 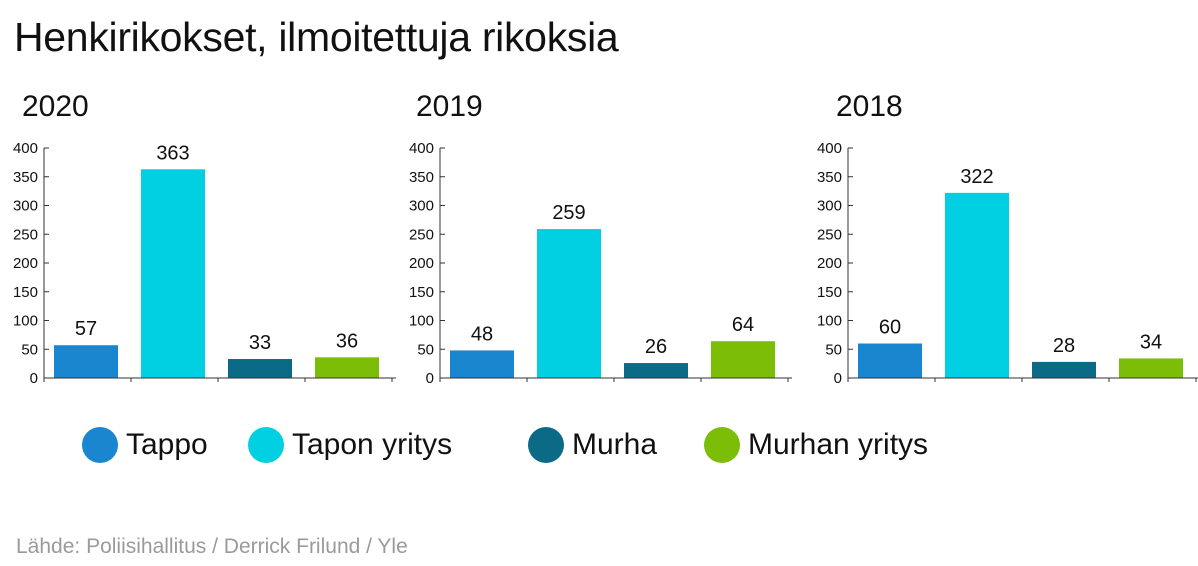 I want to click on bar-value-label: 64, so click(x=743, y=325).